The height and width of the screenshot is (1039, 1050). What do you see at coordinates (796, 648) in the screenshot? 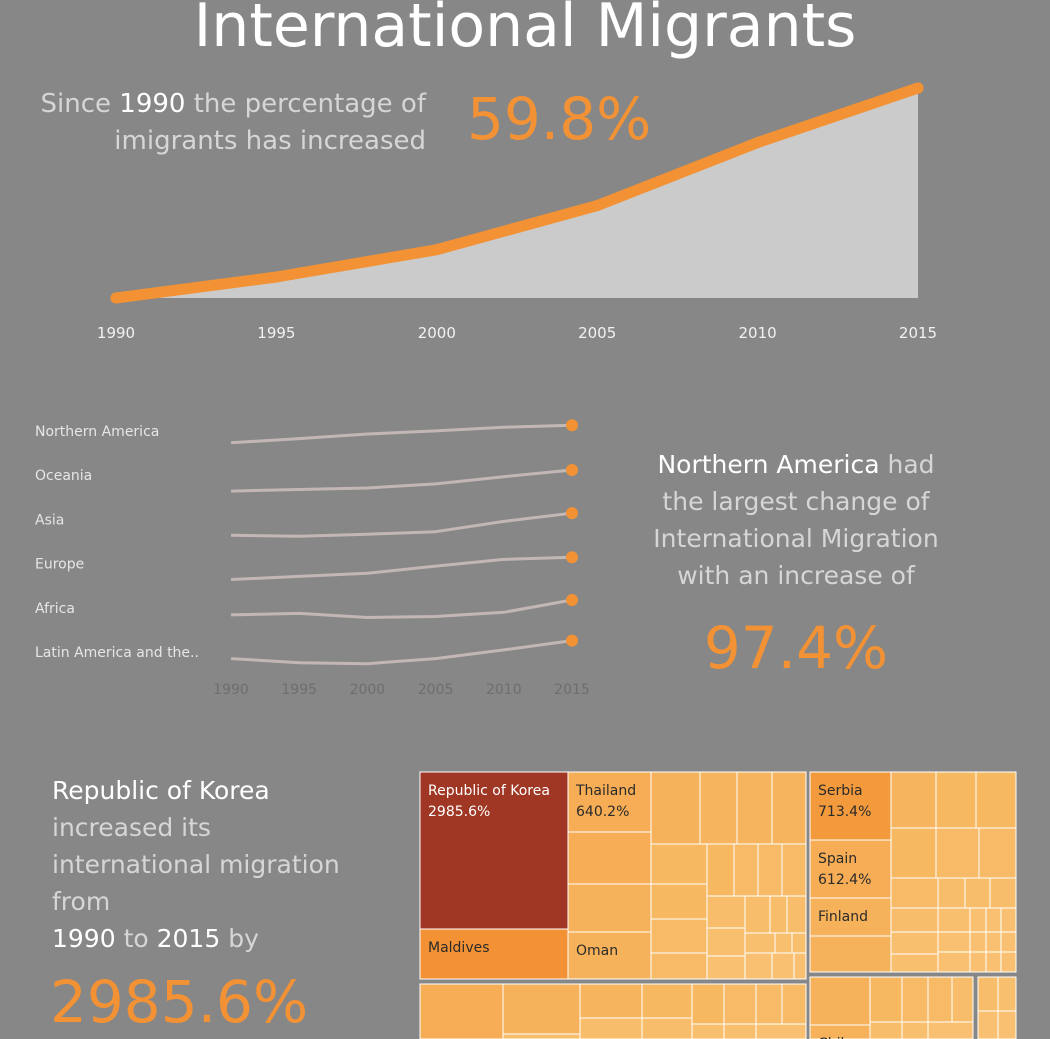
I see `region-increase-percent: 97.4%` at bounding box center [796, 648].